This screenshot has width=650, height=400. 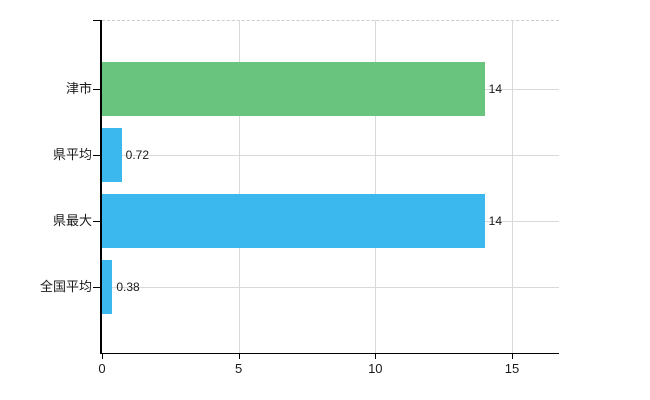 I want to click on x-tick-label: 0, so click(x=102, y=368).